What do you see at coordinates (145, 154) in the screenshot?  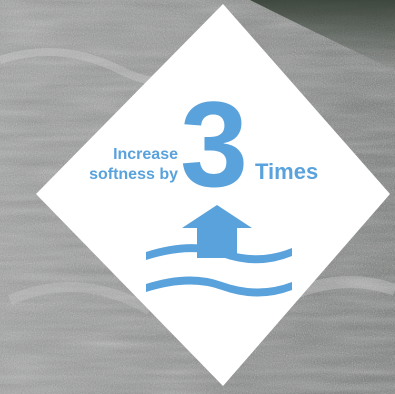 I see `headline-line-1: Increase` at bounding box center [145, 154].